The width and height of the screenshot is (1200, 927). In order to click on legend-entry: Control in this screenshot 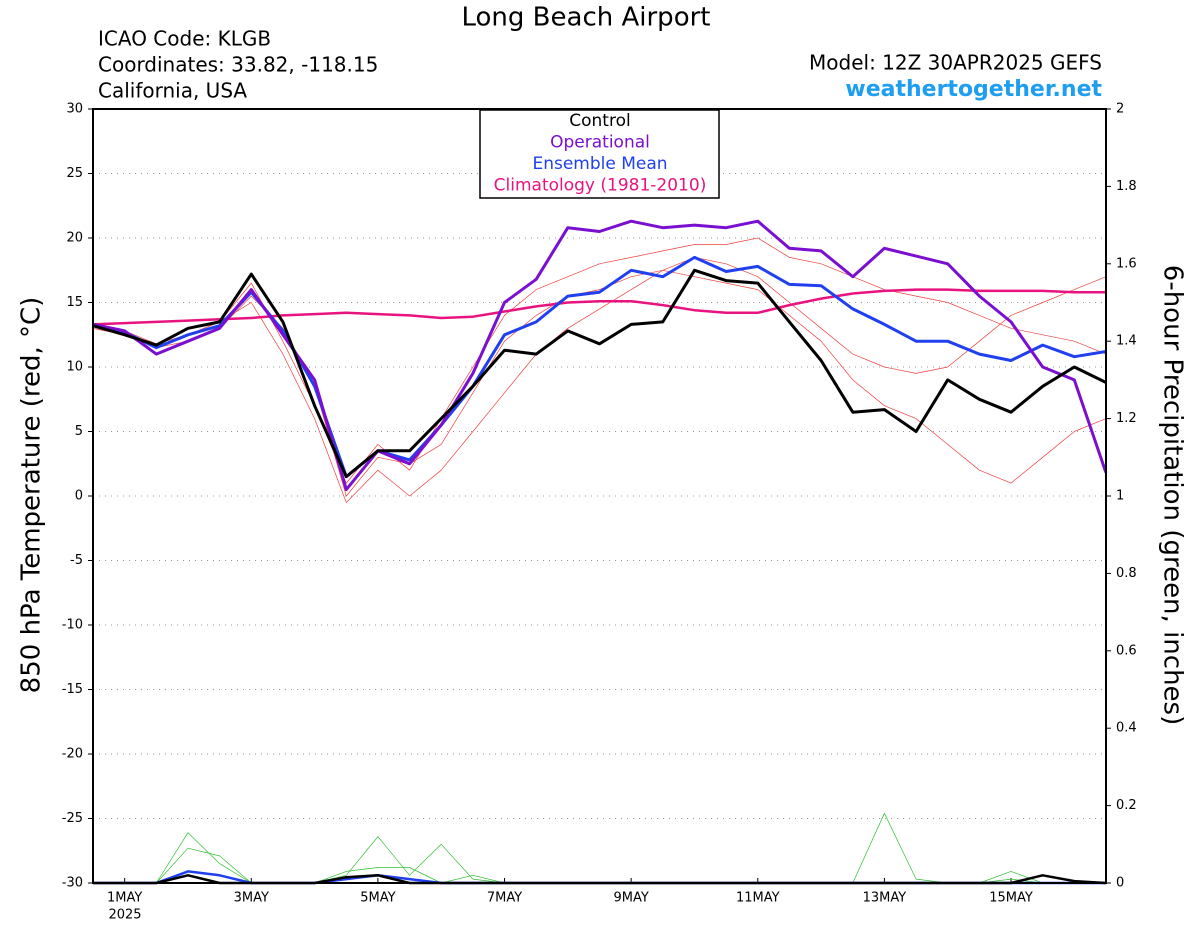, I will do `click(599, 121)`.